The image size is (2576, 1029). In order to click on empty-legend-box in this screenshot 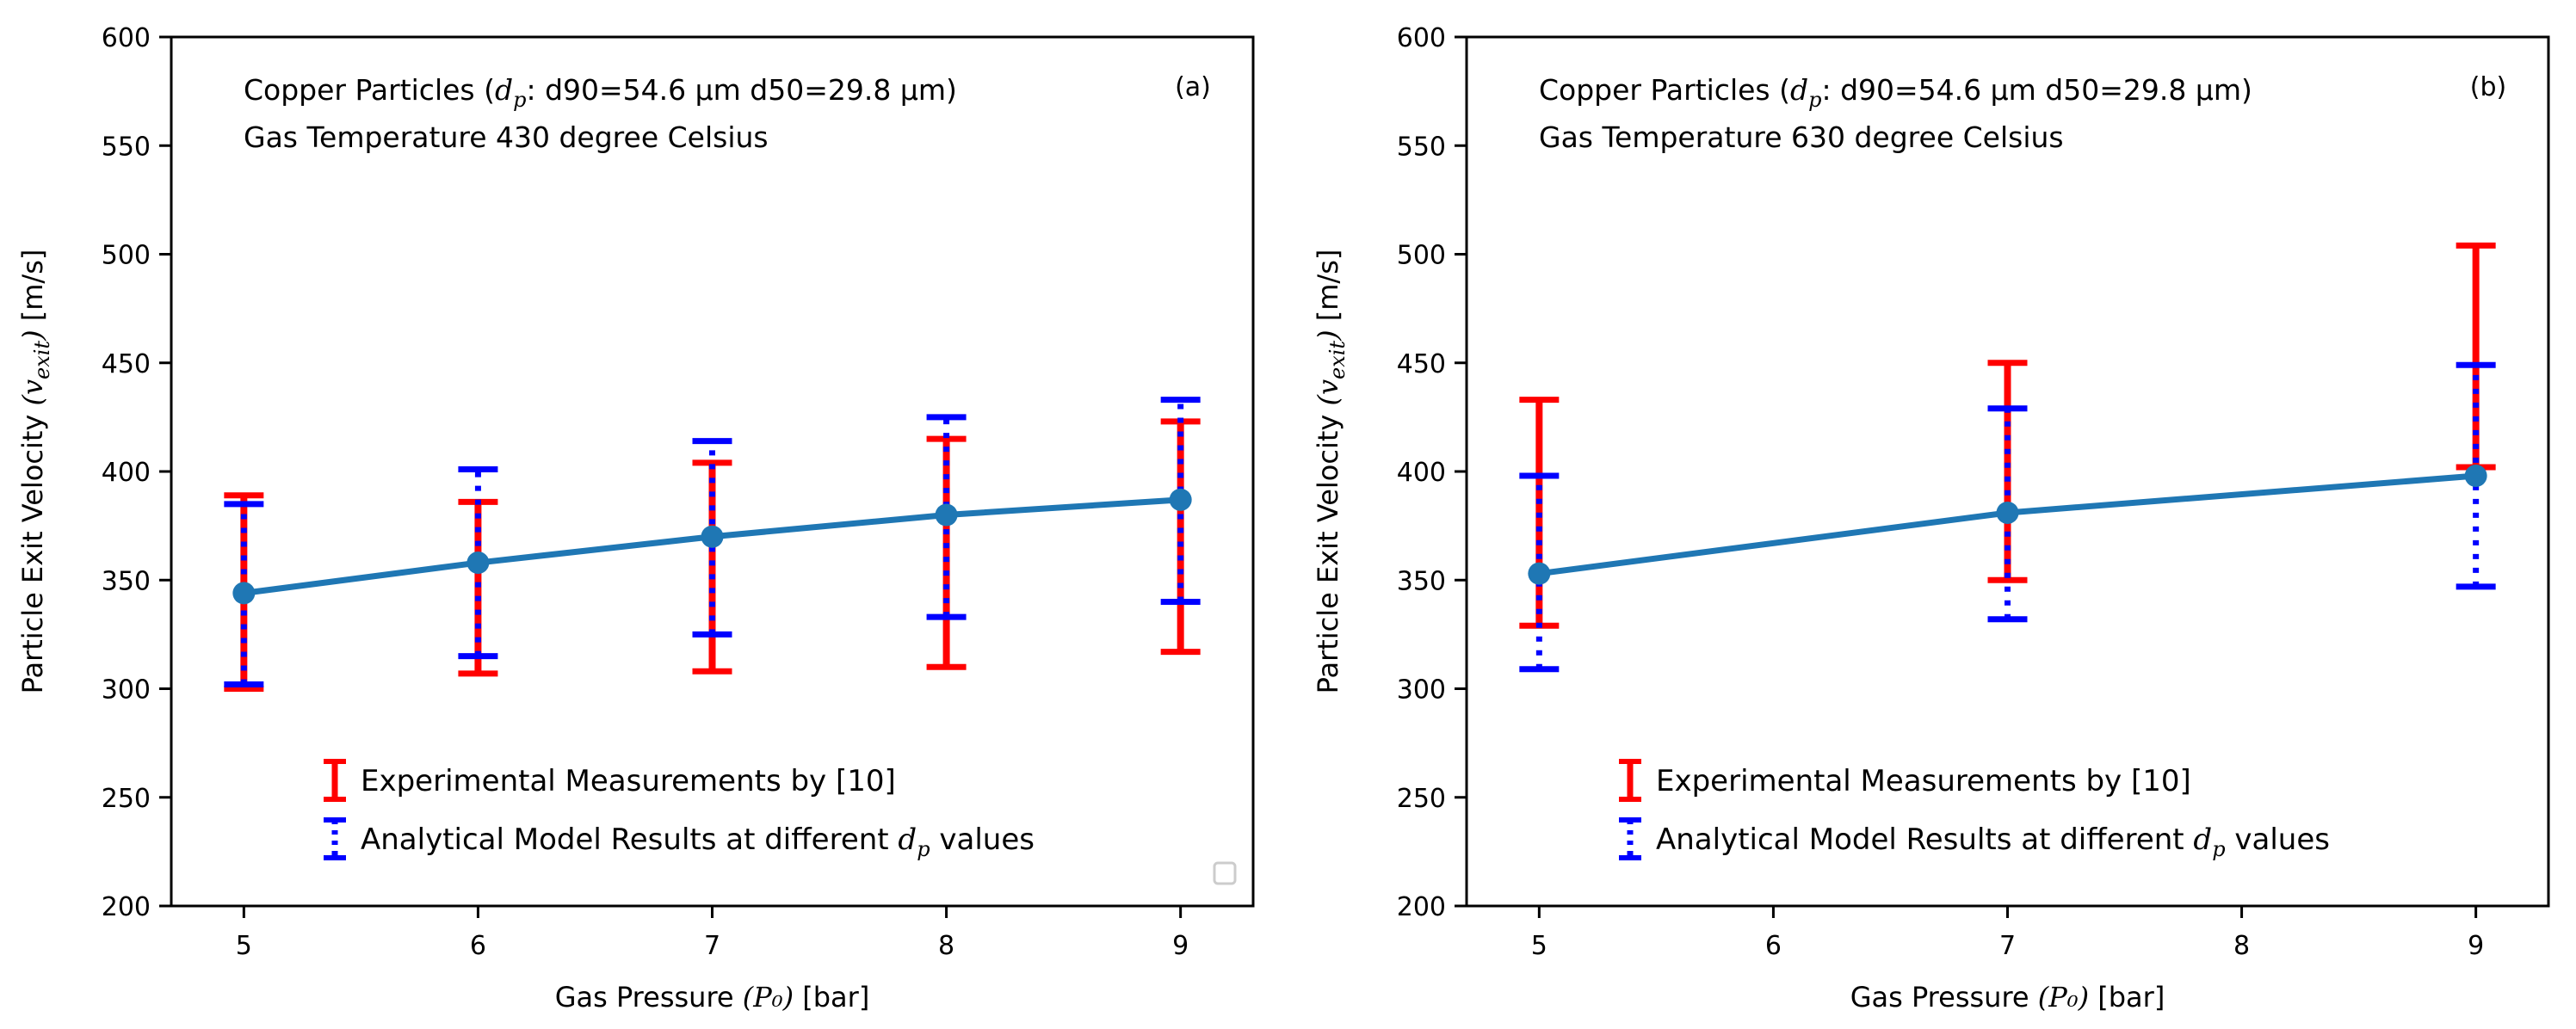, I will do `click(1225, 873)`.